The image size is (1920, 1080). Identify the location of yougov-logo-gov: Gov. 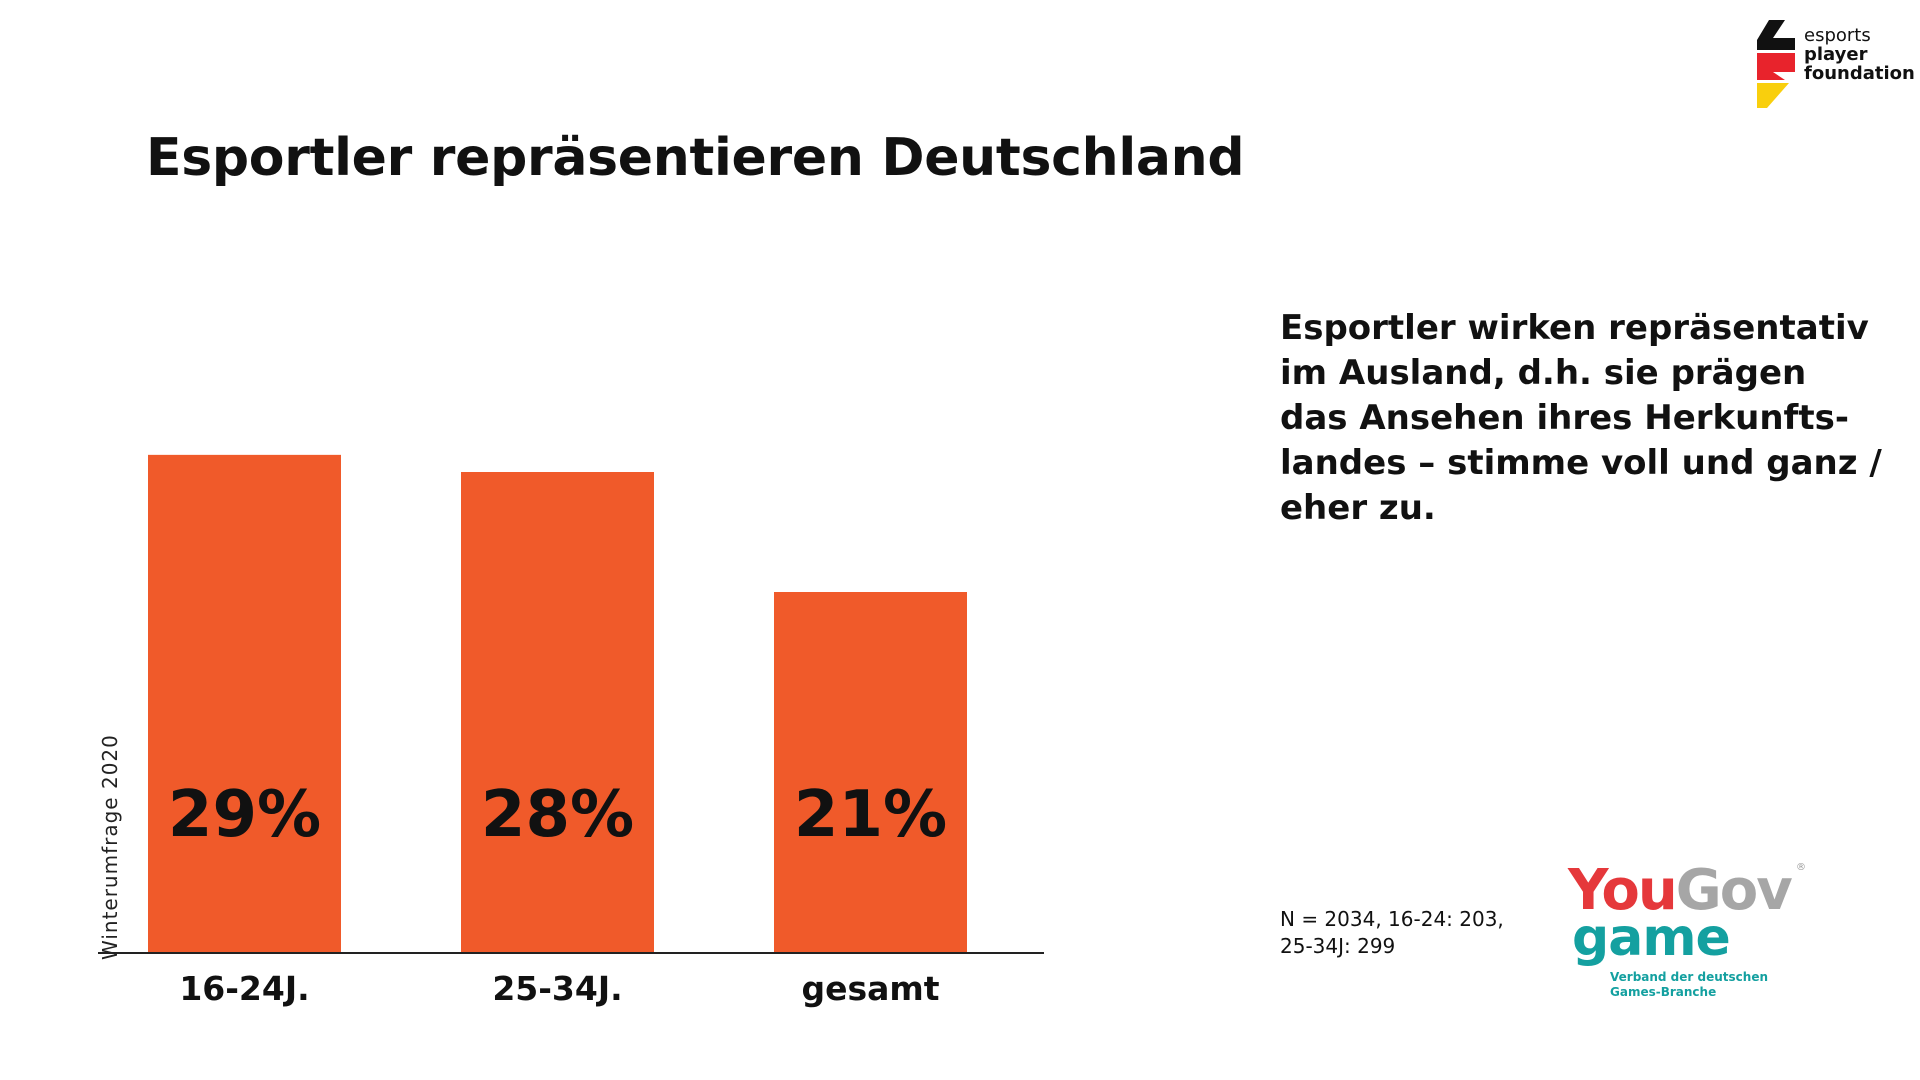
(1734, 890).